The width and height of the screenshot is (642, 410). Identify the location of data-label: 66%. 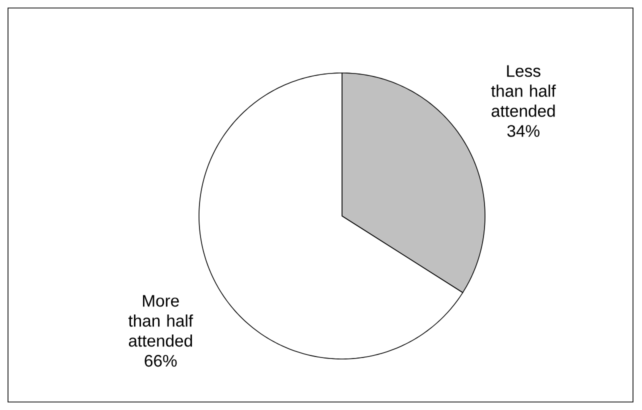
(160, 360).